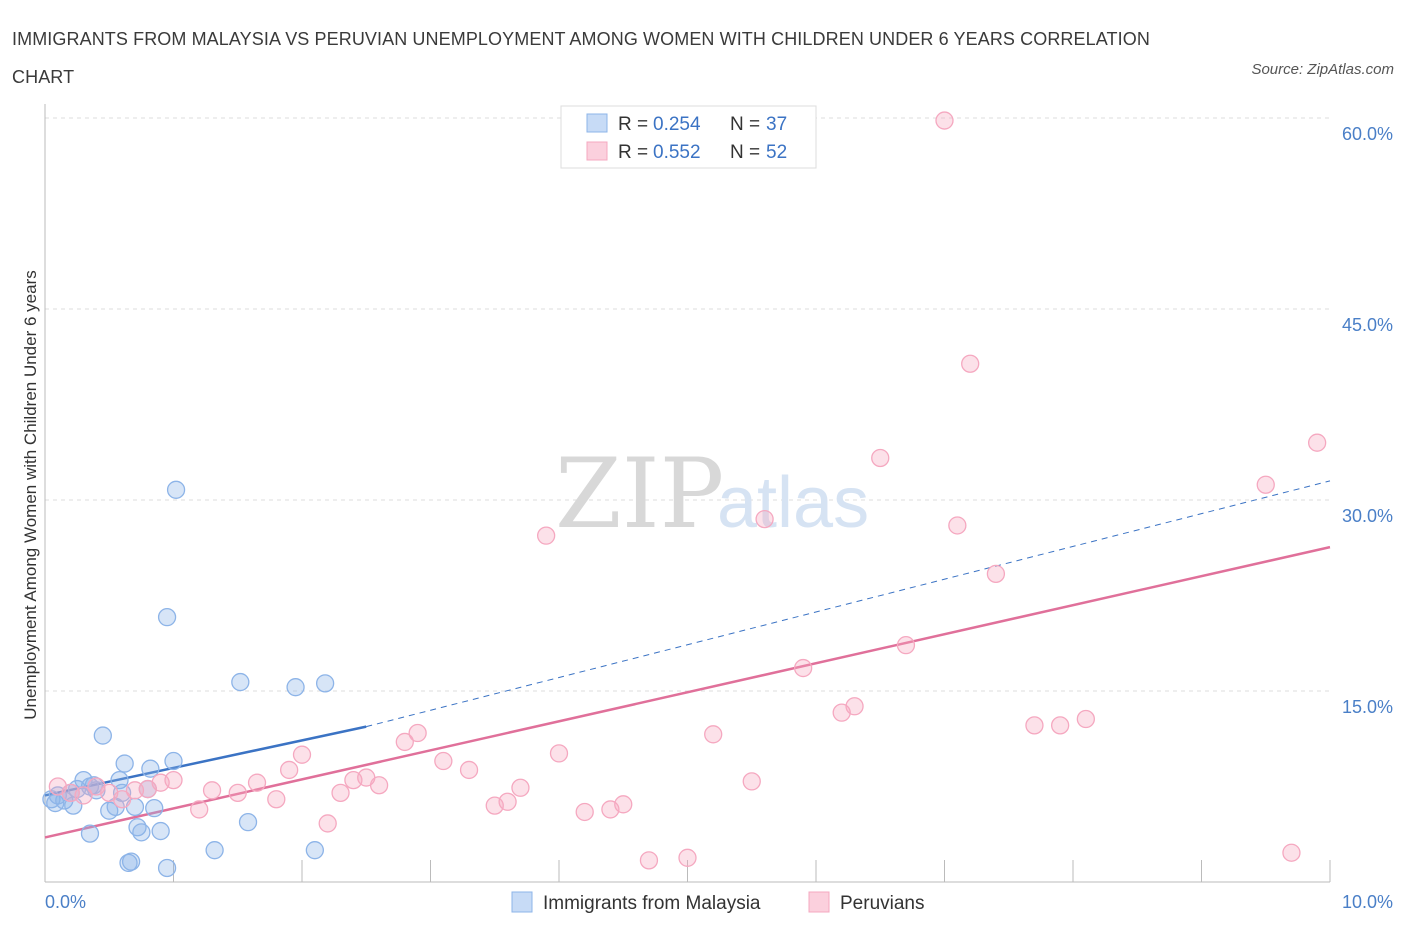 Image resolution: width=1406 pixels, height=930 pixels. Describe the element at coordinates (819, 902) in the screenshot. I see `bottom-legend-swatch-peruvians` at that location.